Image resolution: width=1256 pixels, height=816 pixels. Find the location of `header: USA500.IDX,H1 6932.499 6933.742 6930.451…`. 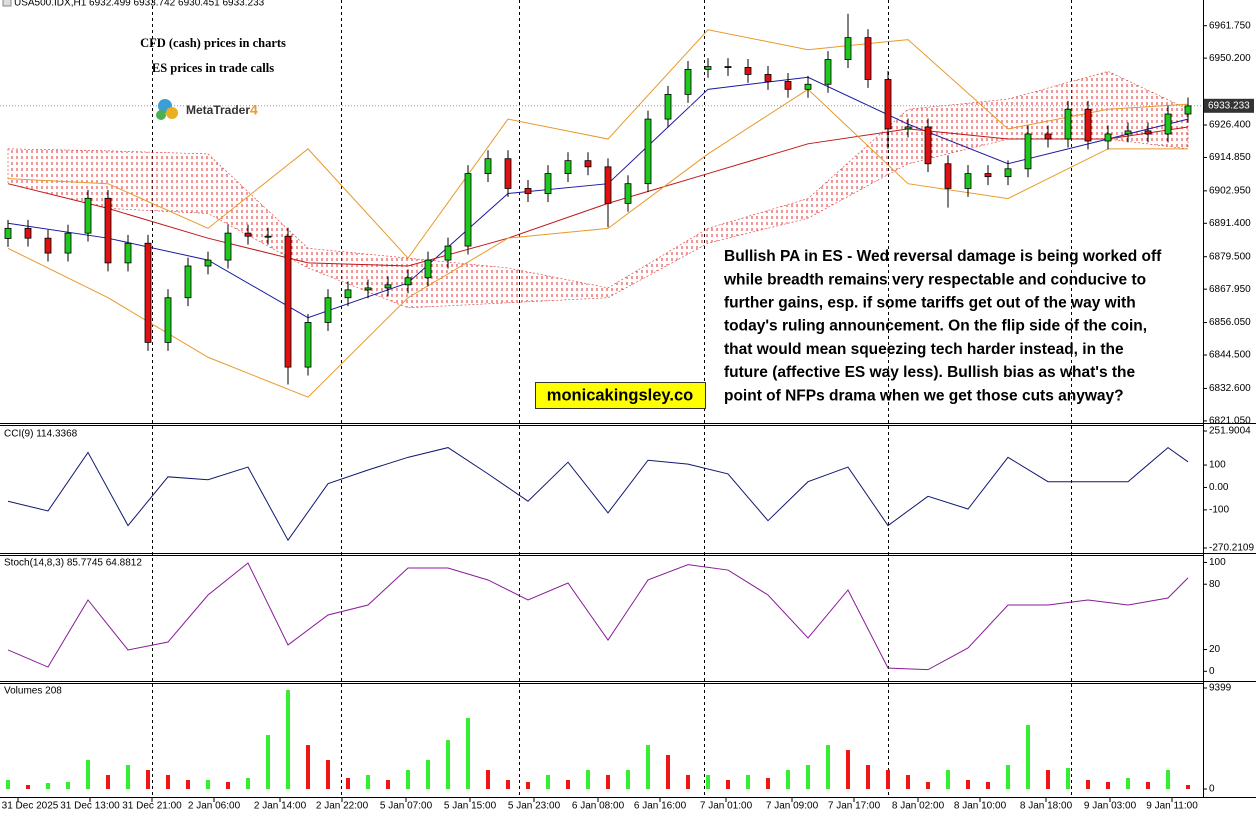

header: USA500.IDX,H1 6932.499 6933.742 6930.451… is located at coordinates (139, 4).